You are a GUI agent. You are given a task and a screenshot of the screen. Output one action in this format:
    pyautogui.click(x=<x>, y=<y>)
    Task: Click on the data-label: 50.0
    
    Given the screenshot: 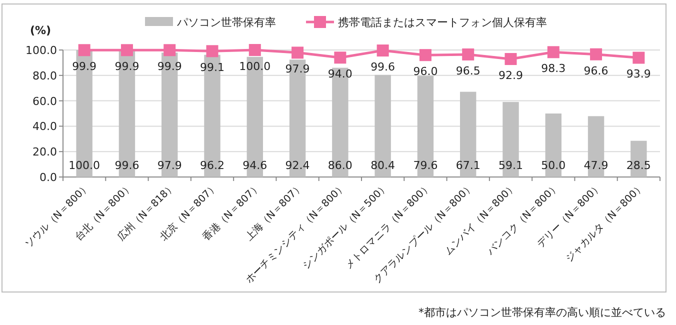 What is the action you would take?
    pyautogui.click(x=553, y=165)
    